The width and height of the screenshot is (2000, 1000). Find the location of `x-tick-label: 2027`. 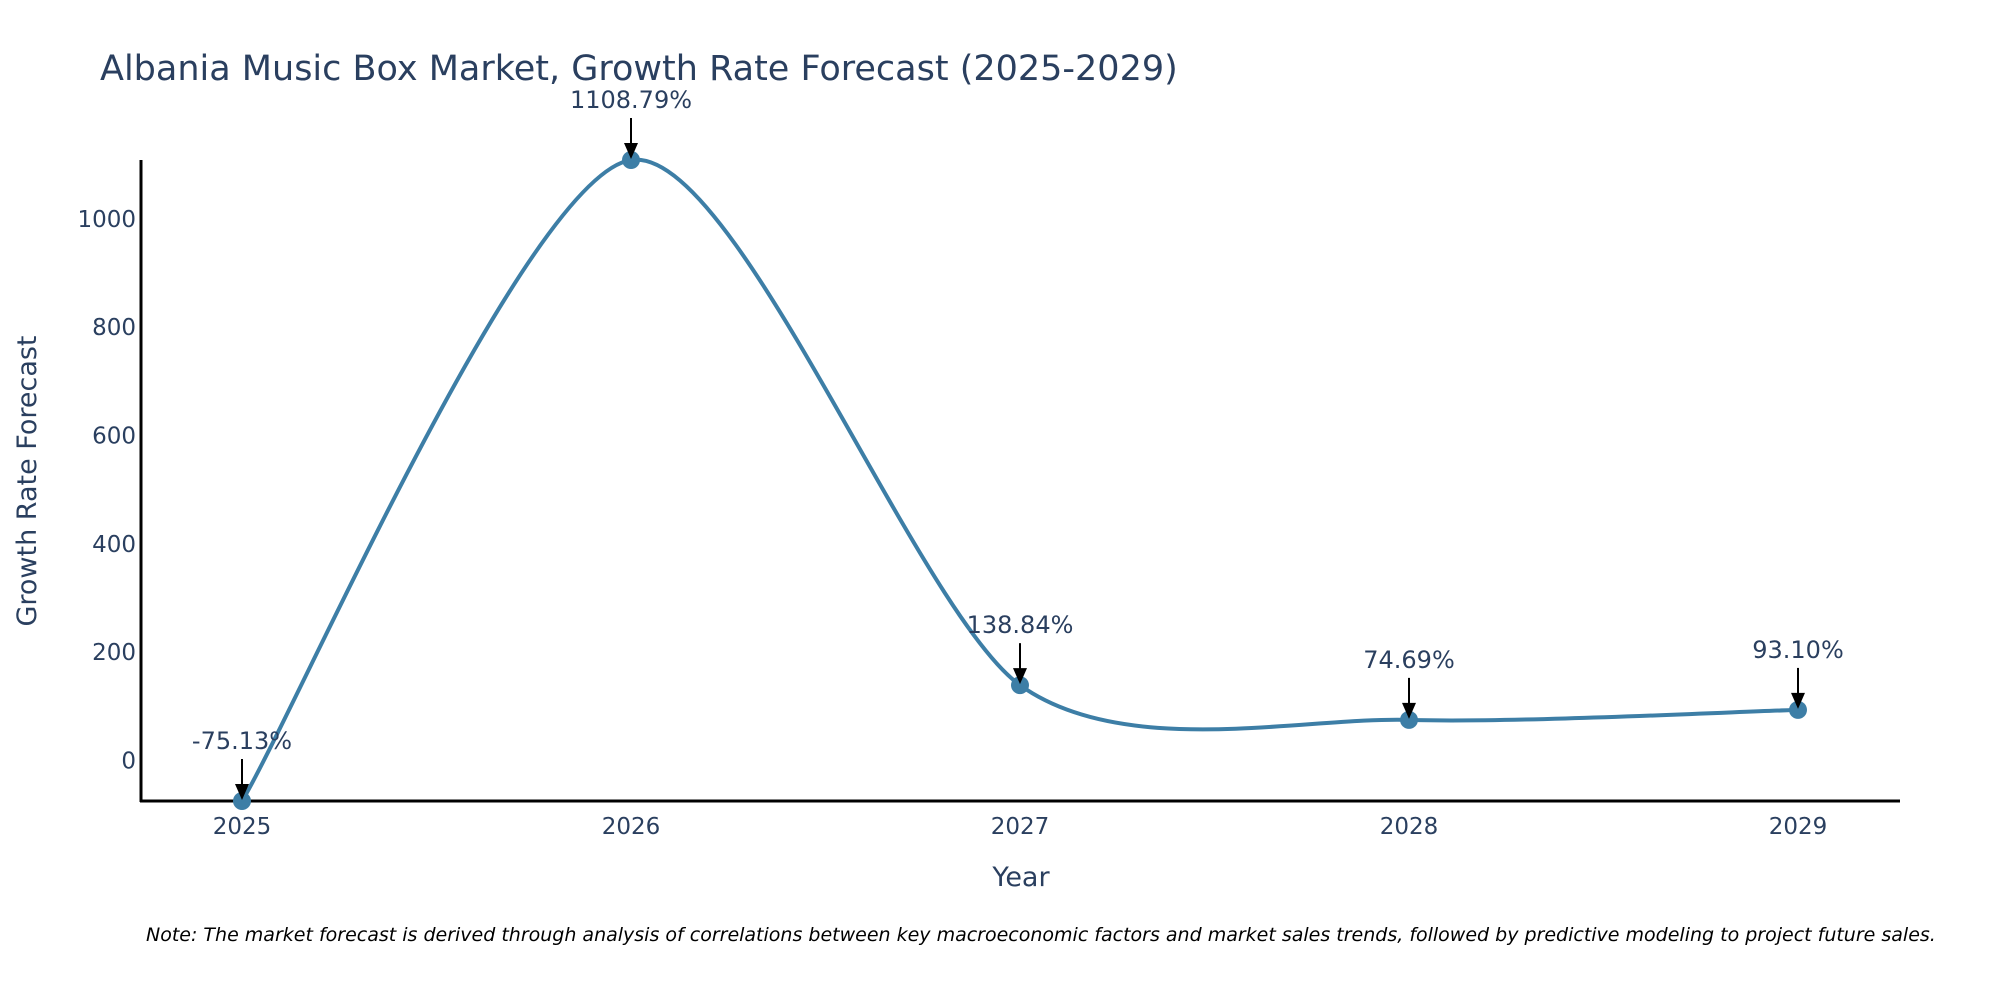

x-tick-label: 2027 is located at coordinates (1020, 827).